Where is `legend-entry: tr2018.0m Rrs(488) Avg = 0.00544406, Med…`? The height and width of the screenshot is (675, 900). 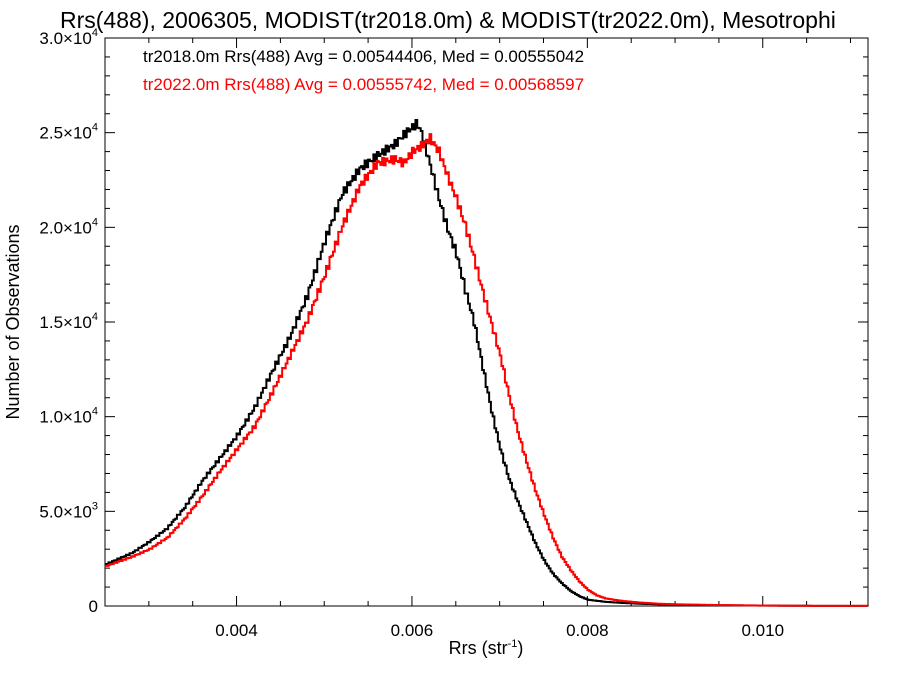 legend-entry: tr2018.0m Rrs(488) Avg = 0.00544406, Med… is located at coordinates (363, 56).